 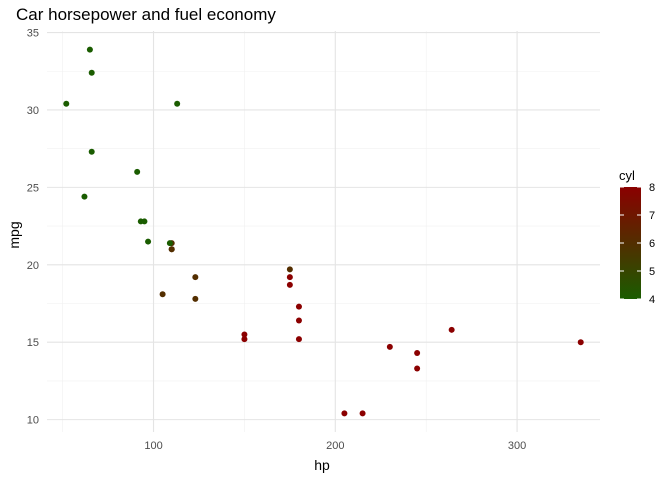 What do you see at coordinates (153, 446) in the screenshot?
I see `x-tick-label: 100` at bounding box center [153, 446].